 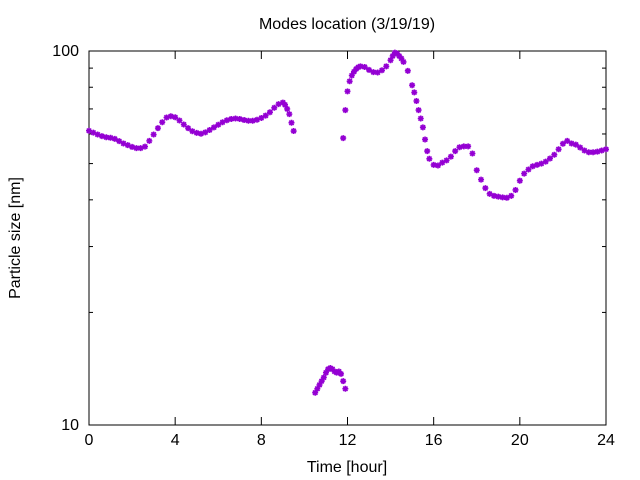 I want to click on x-axis-label: Time [hour], so click(x=347, y=467).